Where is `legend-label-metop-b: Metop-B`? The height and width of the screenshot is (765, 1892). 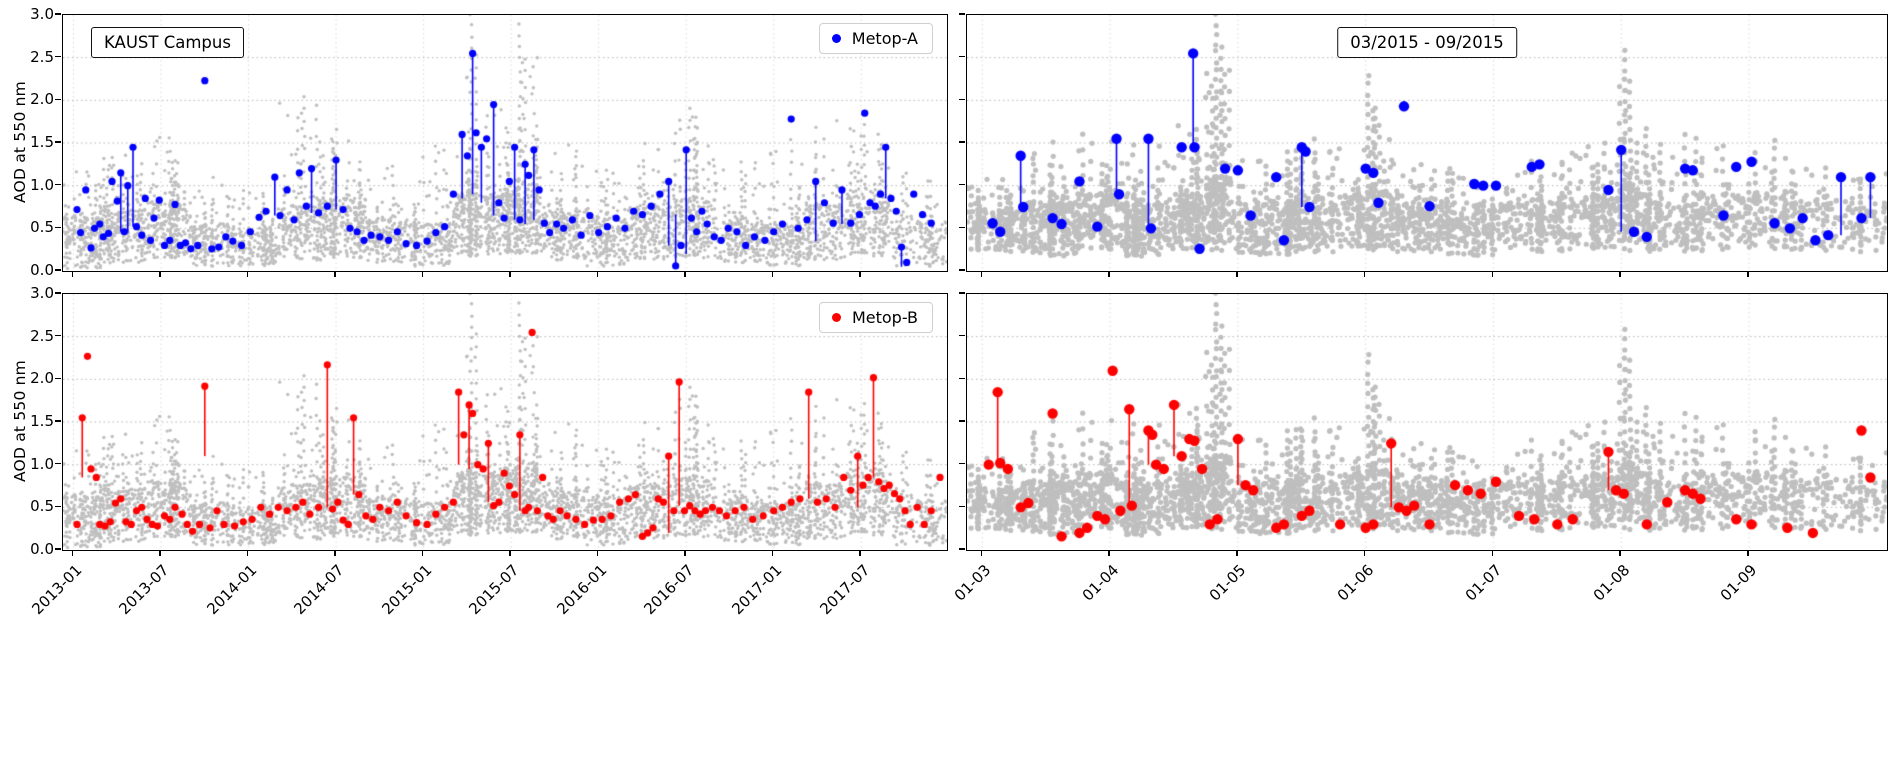 legend-label-metop-b: Metop-B is located at coordinates (884, 317).